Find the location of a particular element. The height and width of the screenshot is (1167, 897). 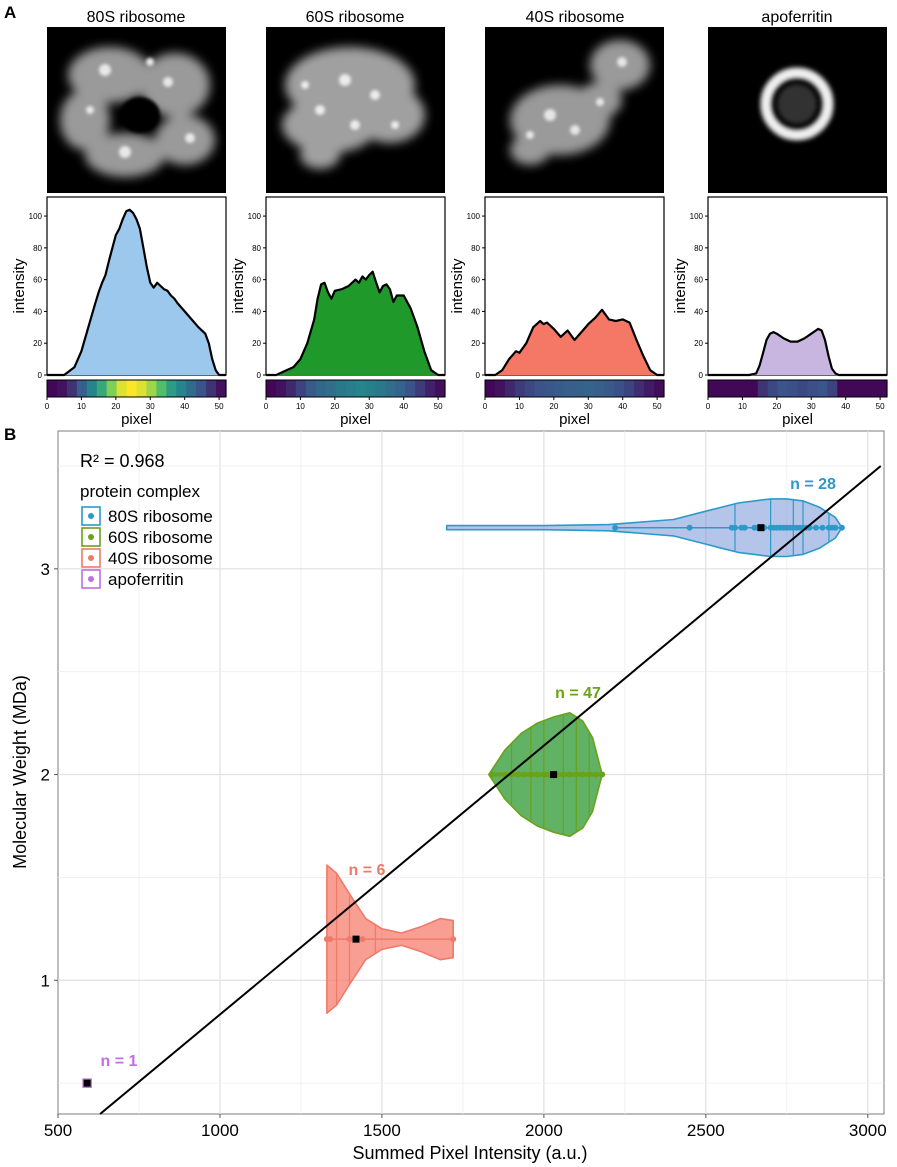

profile-x-axis-label: pixel is located at coordinates (574, 419).